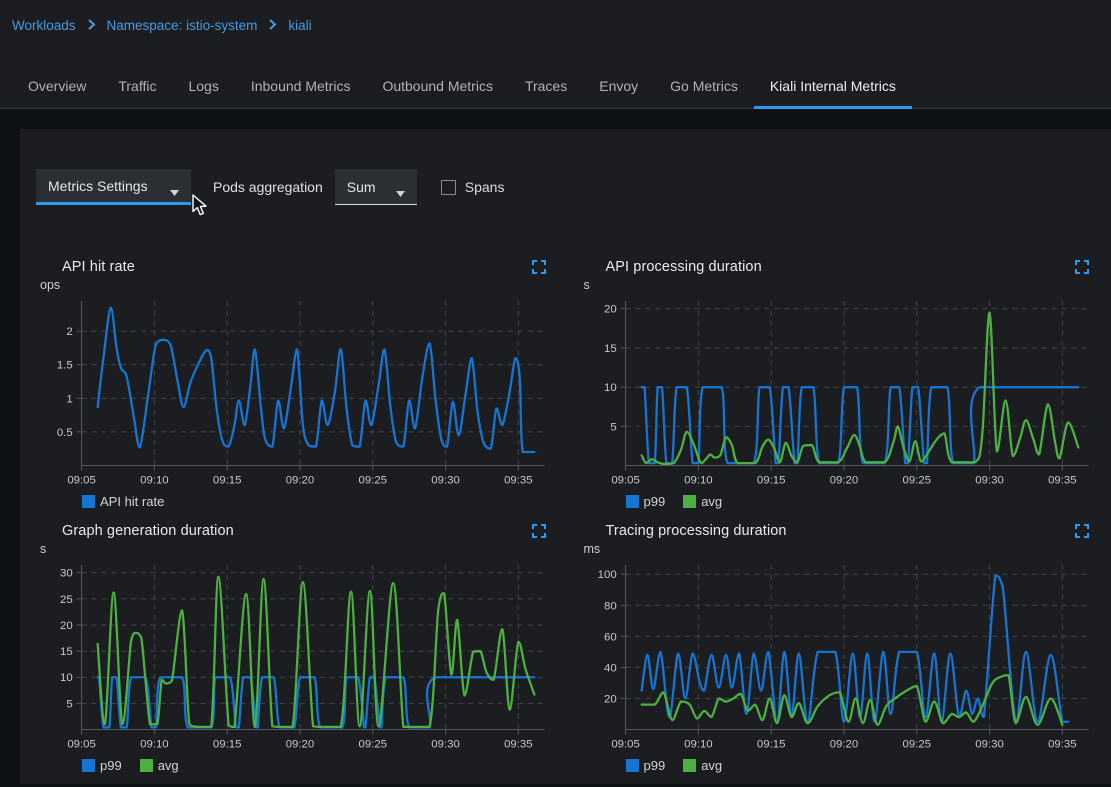  I want to click on svg-text: 1, so click(69, 399).